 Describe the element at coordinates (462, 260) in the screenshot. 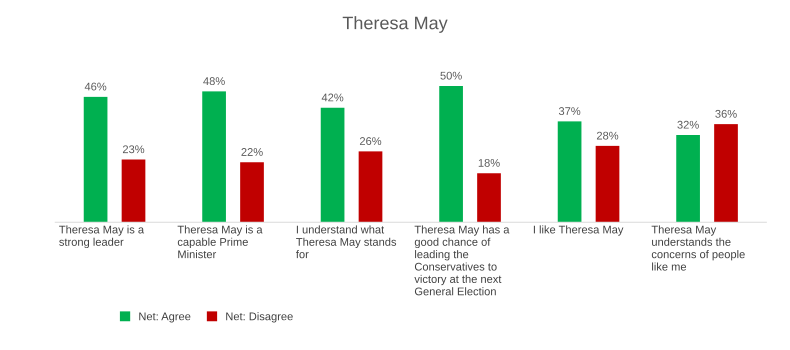

I see `x-tick-label: Theresa May has a good chance of leading the Conservatives to victory at the next General Election` at that location.